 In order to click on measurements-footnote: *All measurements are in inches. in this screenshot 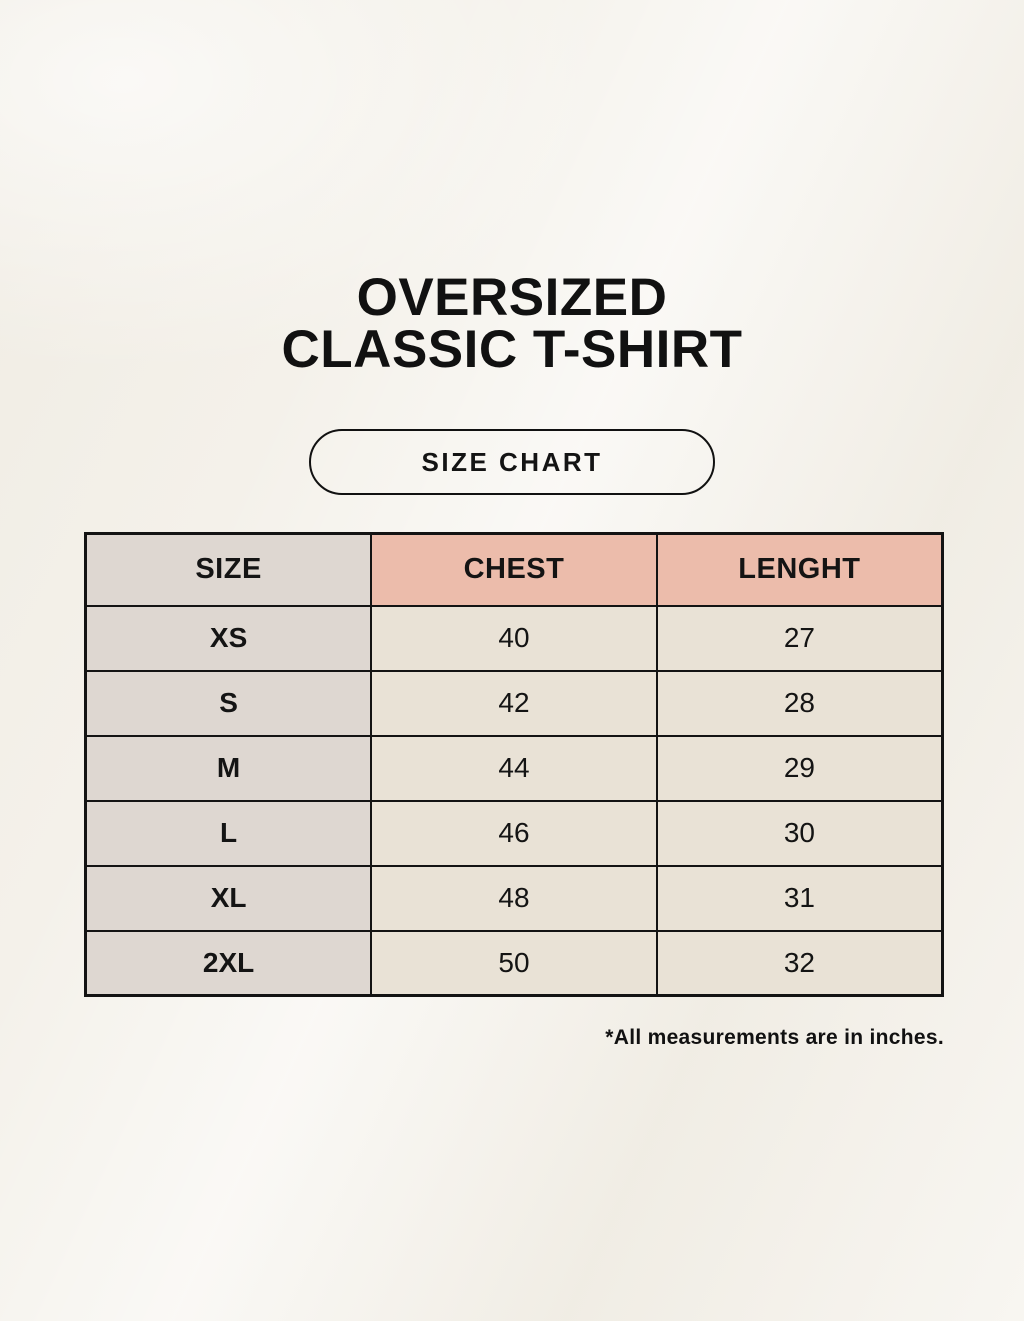, I will do `click(774, 1037)`.